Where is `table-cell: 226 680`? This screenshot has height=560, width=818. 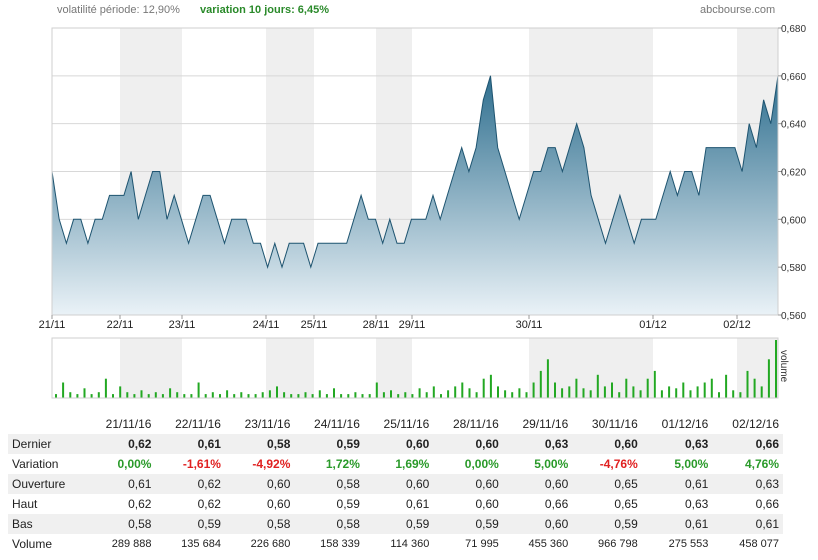 table-cell: 226 680 is located at coordinates (270, 544).